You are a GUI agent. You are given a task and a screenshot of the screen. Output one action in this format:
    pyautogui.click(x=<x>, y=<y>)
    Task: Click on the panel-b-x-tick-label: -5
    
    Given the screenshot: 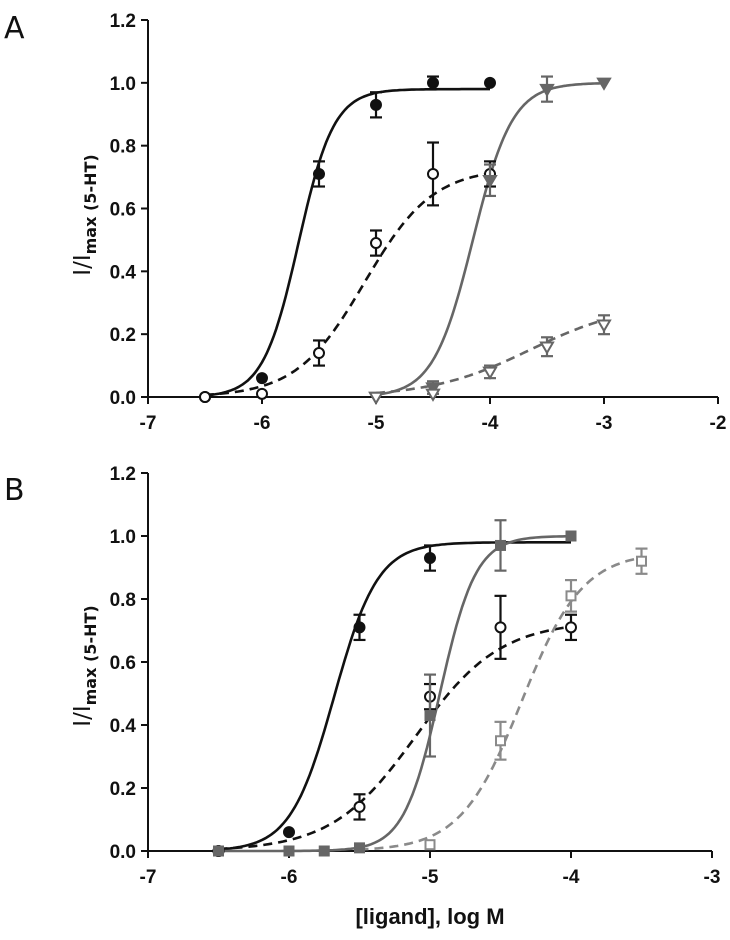 What is the action you would take?
    pyautogui.click(x=430, y=877)
    